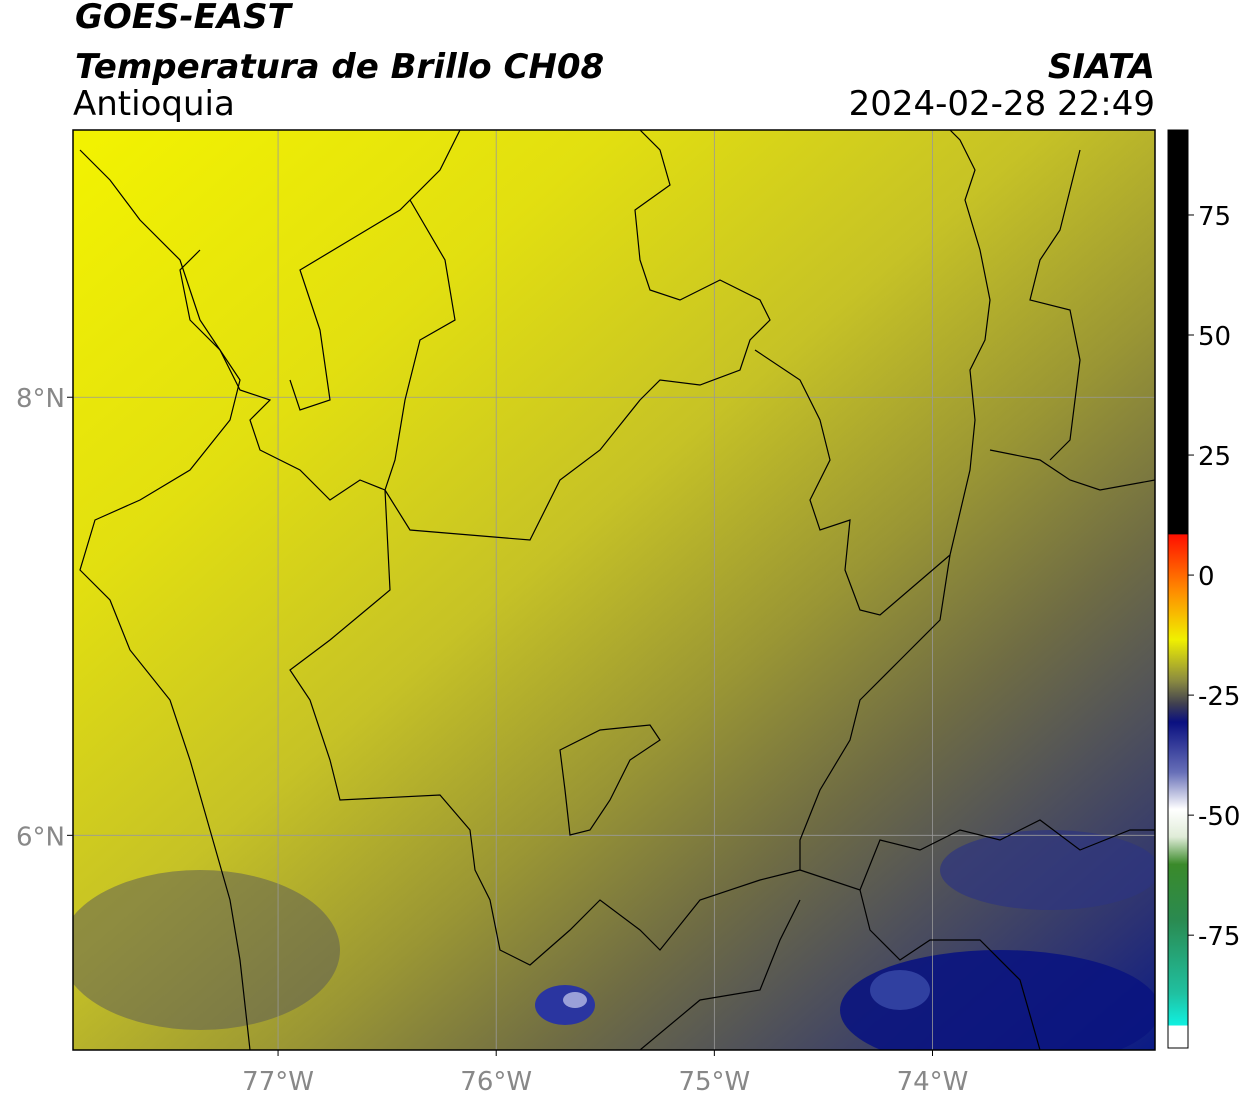 Image resolution: width=1252 pixels, height=1103 pixels. Describe the element at coordinates (40, 837) in the screenshot. I see `y-tick-label: 6°N` at that location.